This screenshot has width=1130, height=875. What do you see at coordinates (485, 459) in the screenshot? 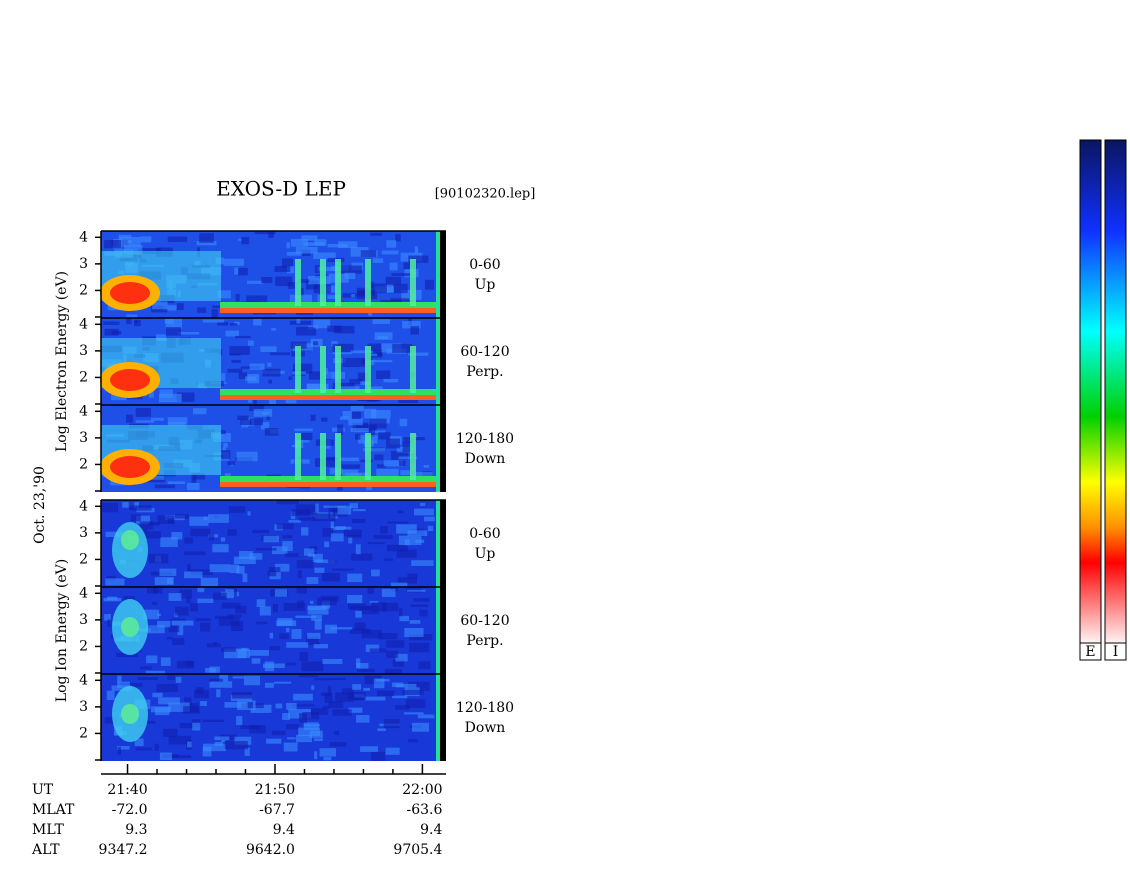
I see `direction-label: Down` at bounding box center [485, 459].